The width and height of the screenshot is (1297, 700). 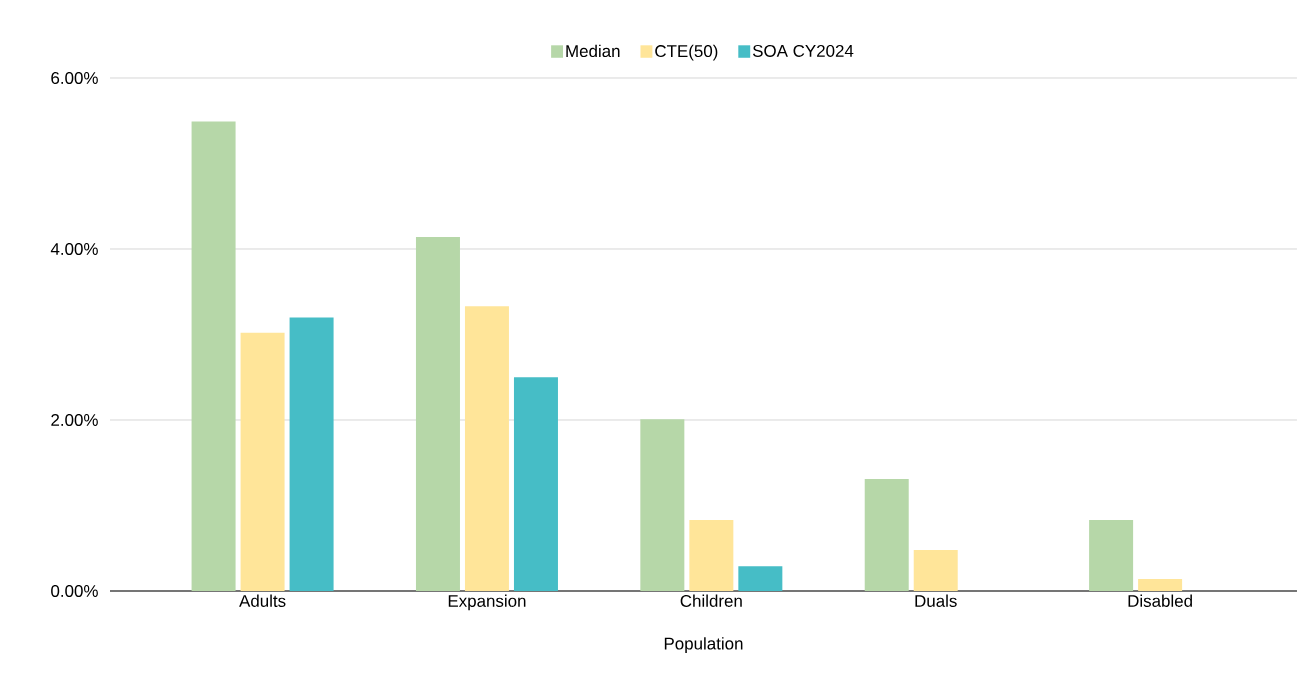 I want to click on legend-label: CTE(50), so click(x=686, y=52).